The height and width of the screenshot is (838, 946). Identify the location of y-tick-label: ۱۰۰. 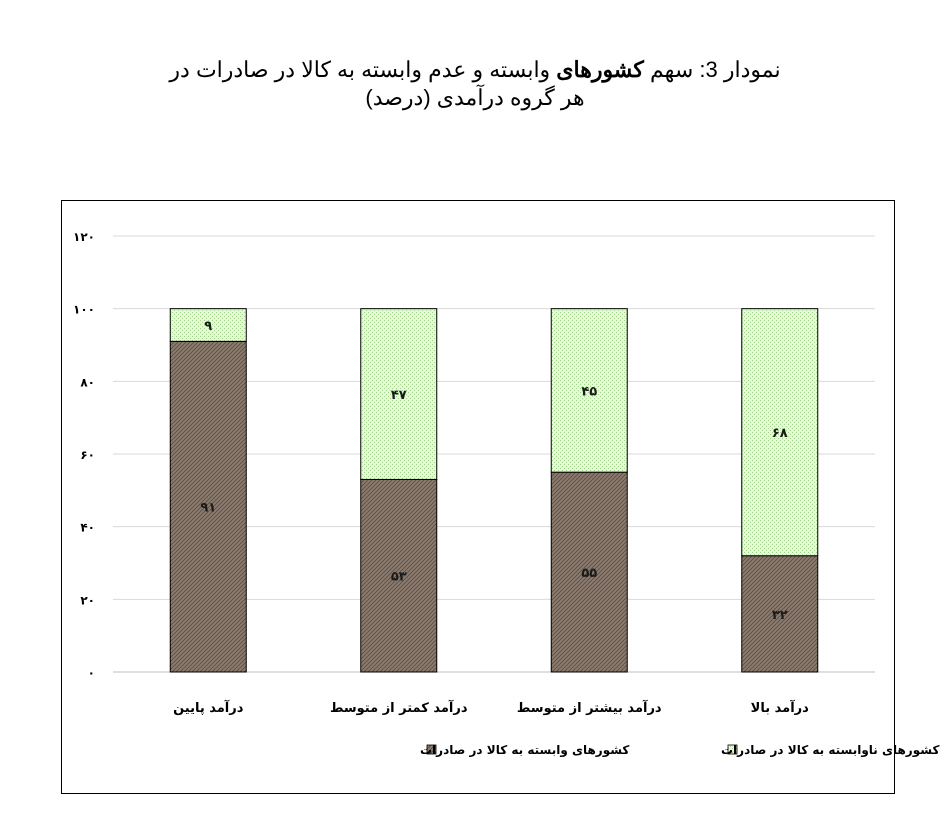
(84, 310).